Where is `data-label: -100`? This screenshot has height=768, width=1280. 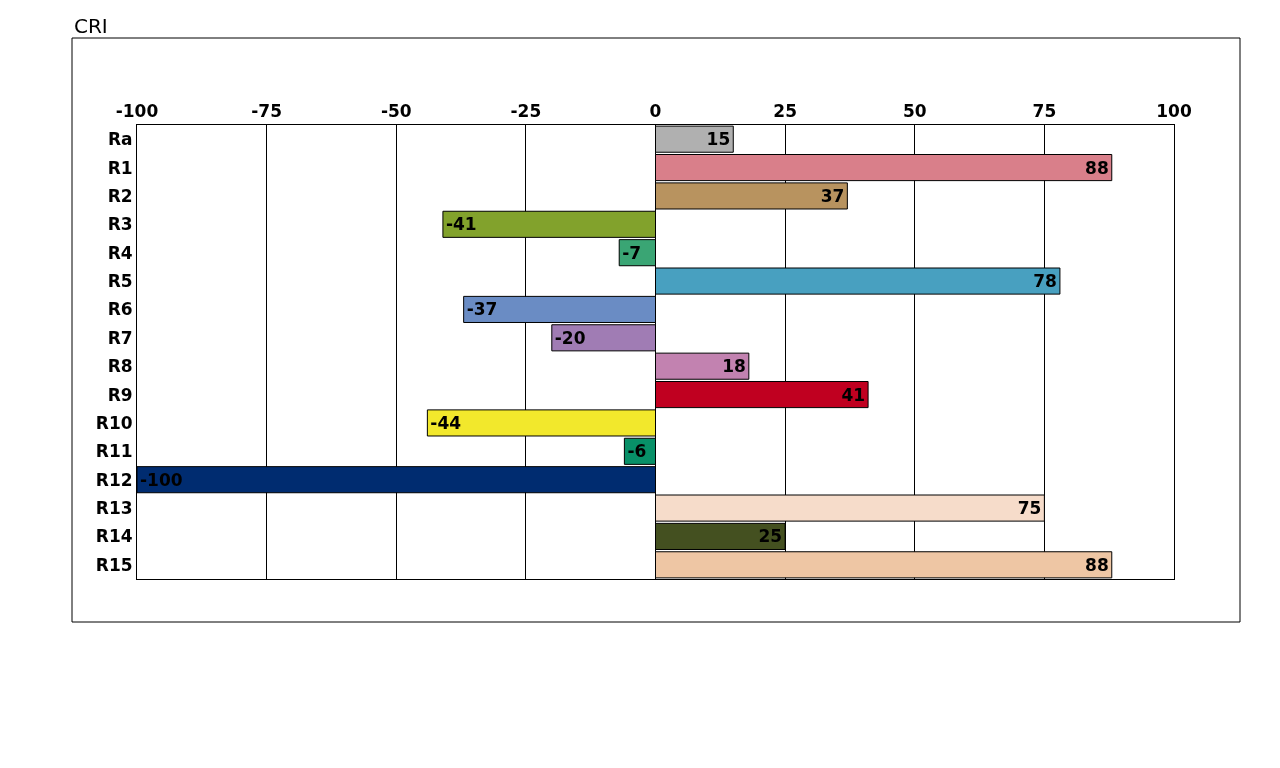
data-label: -100 is located at coordinates (161, 479).